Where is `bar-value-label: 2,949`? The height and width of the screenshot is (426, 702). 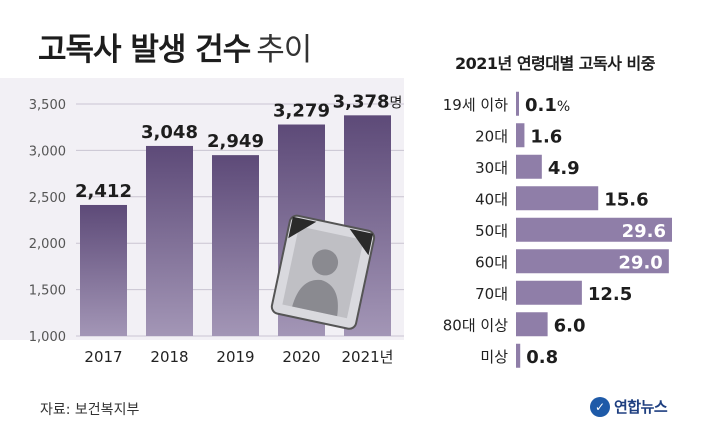
bar-value-label: 2,949 is located at coordinates (235, 141).